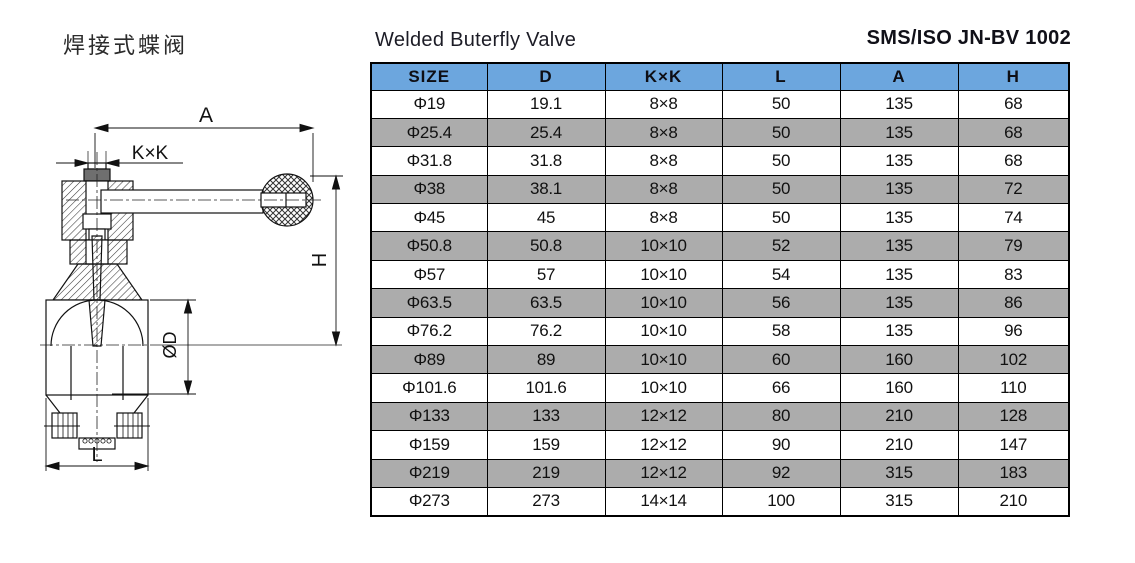 The height and width of the screenshot is (563, 1135). Describe the element at coordinates (1013, 189) in the screenshot. I see `table-cell: 72` at that location.